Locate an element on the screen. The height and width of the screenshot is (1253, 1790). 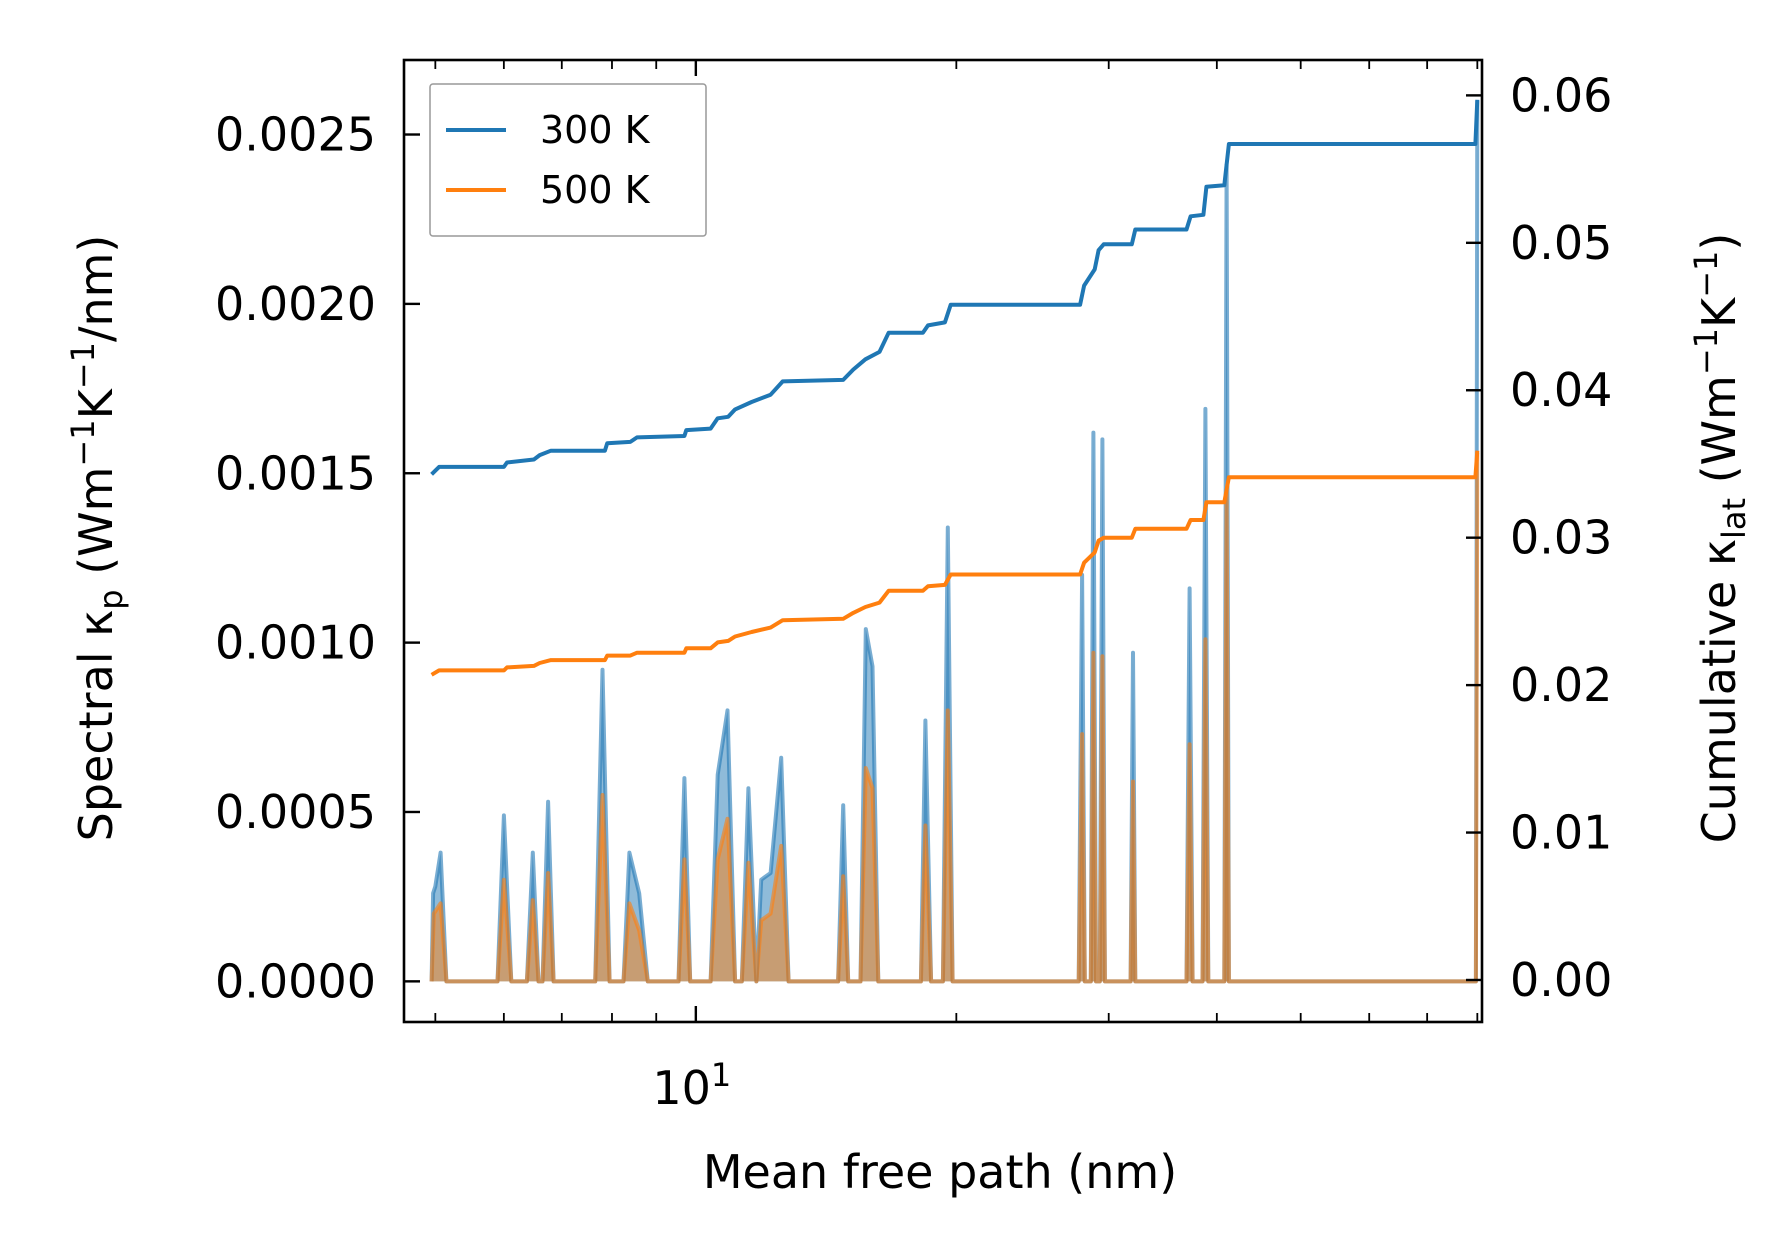
left-tick-label-4: 0.0020 is located at coordinates (295, 304).